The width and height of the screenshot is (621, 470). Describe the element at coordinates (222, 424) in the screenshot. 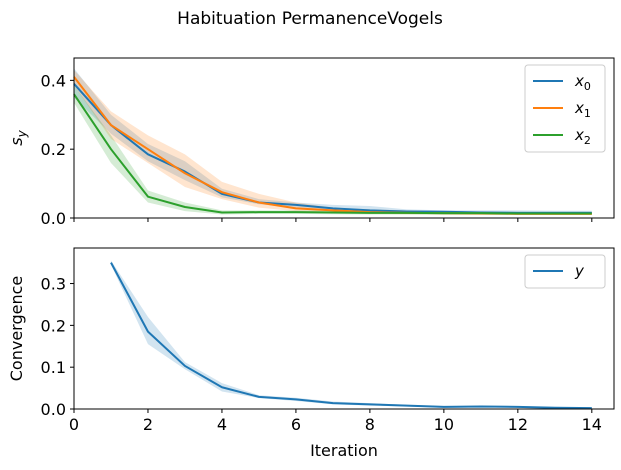

I see `x-tick-label: 4` at that location.